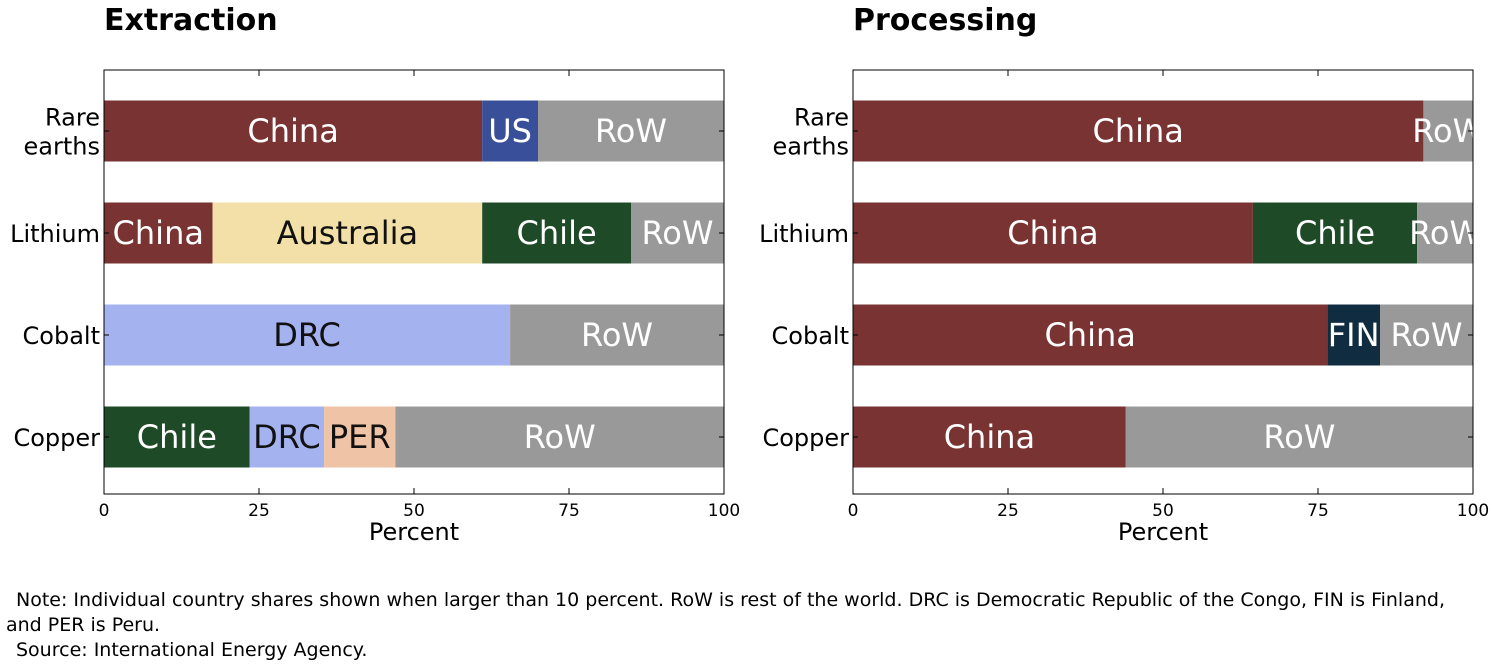  I want to click on data-label: FIN, so click(1354, 335).